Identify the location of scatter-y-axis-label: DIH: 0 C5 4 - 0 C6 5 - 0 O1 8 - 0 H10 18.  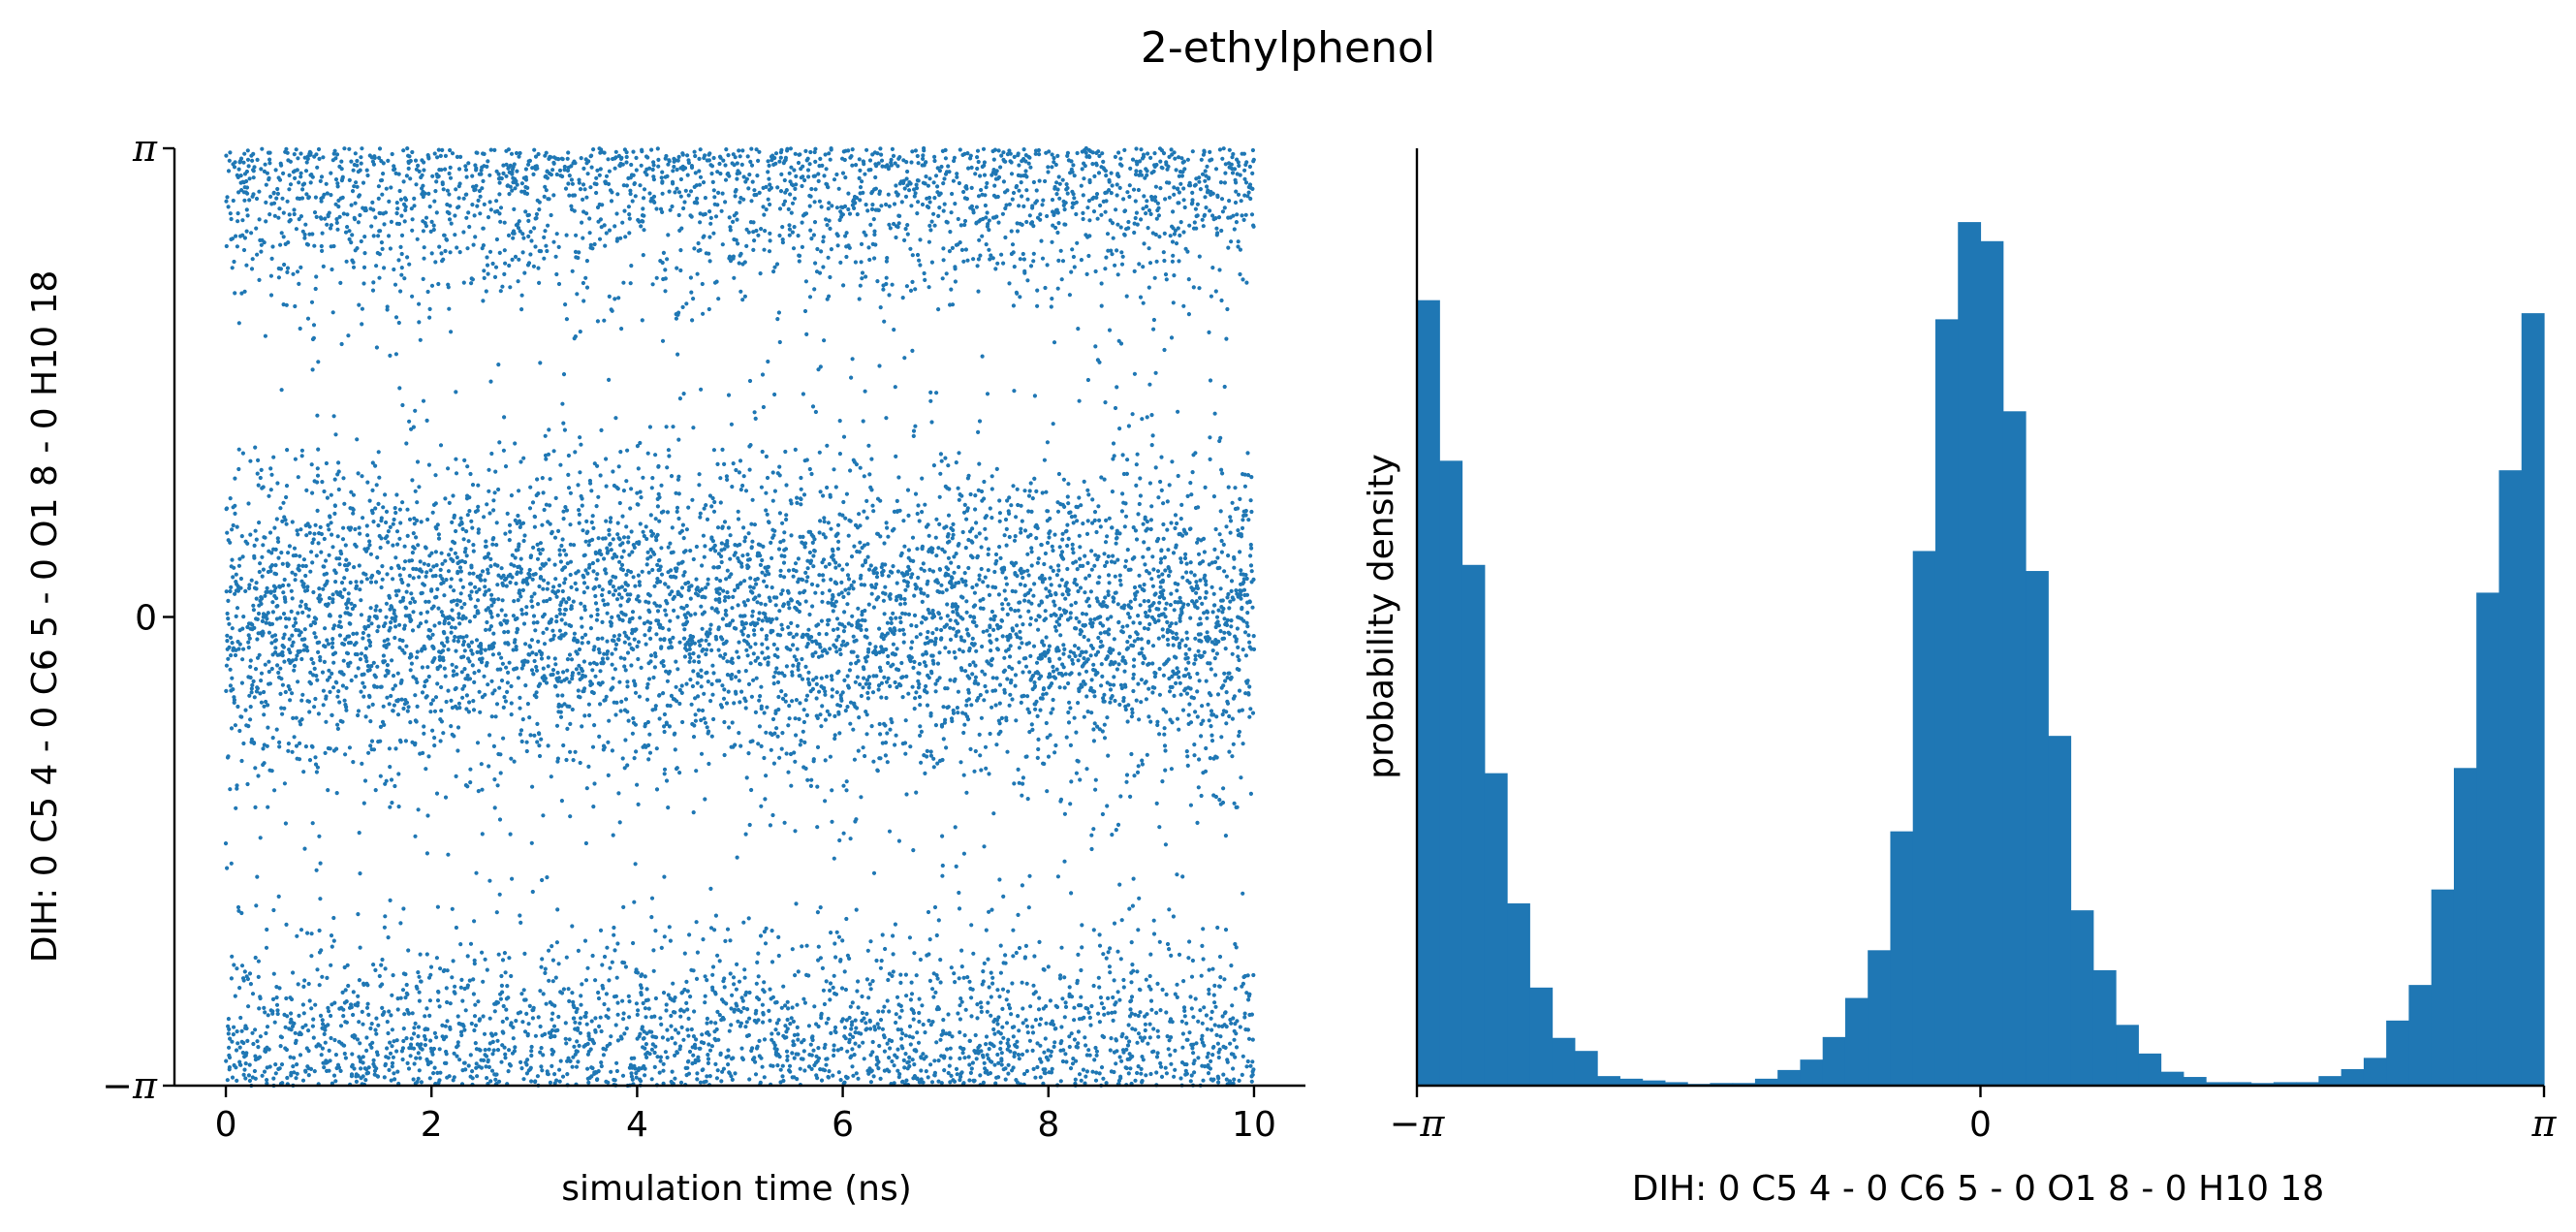
(45, 616).